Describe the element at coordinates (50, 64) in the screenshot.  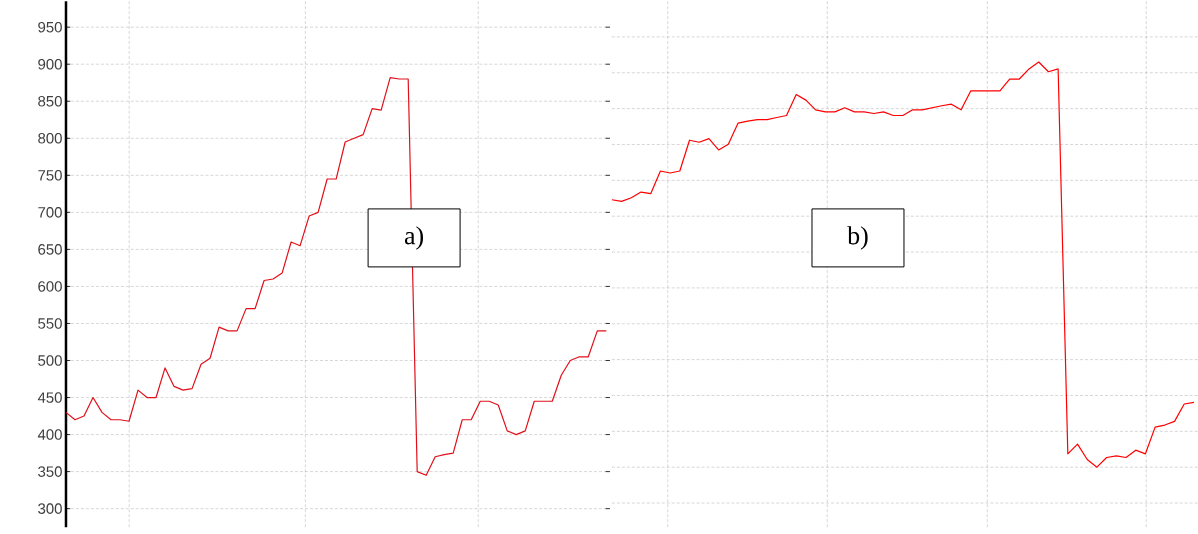
I see `y-tick-label: 900` at that location.